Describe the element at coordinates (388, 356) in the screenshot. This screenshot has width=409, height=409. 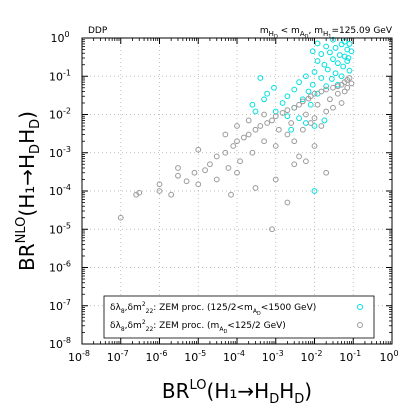
I see `x-tick-label: 10⁰` at that location.